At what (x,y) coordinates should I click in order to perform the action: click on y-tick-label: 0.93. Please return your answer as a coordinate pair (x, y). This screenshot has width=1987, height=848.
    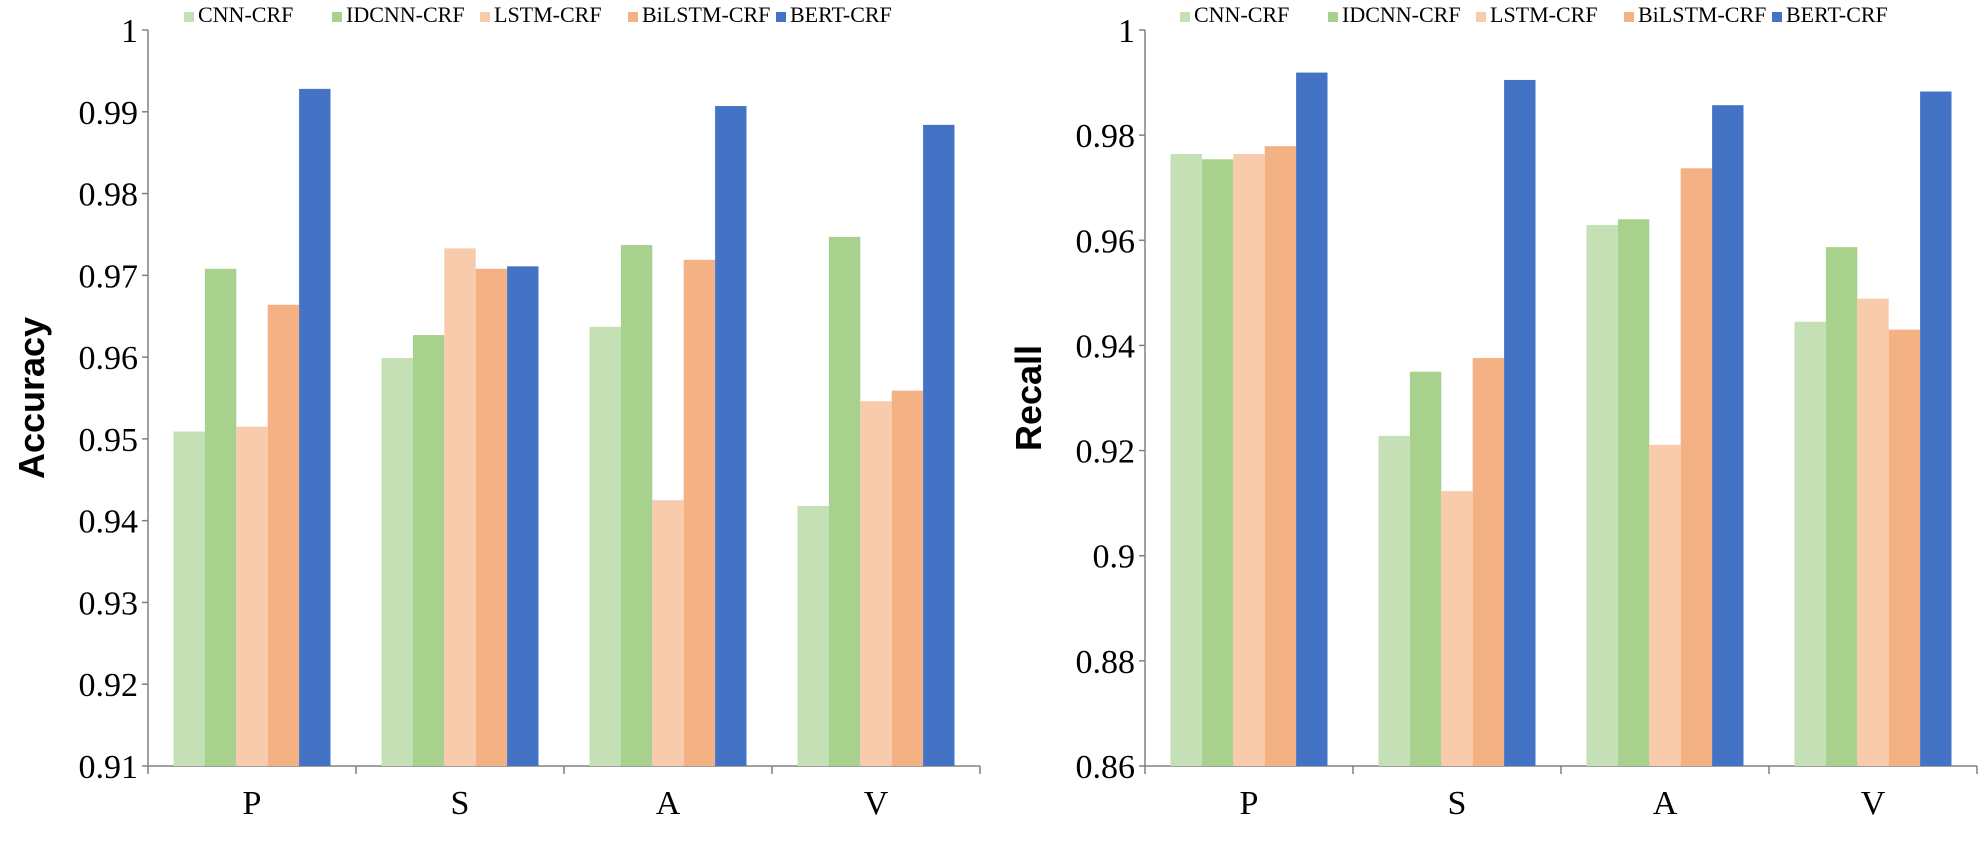
    Looking at the image, I should click on (109, 603).